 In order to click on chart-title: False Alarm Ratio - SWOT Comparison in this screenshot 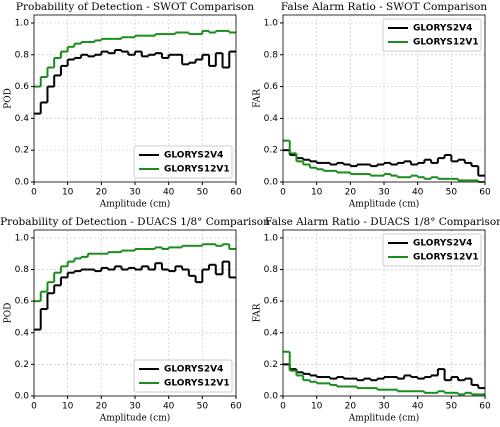, I will do `click(384, 7)`.